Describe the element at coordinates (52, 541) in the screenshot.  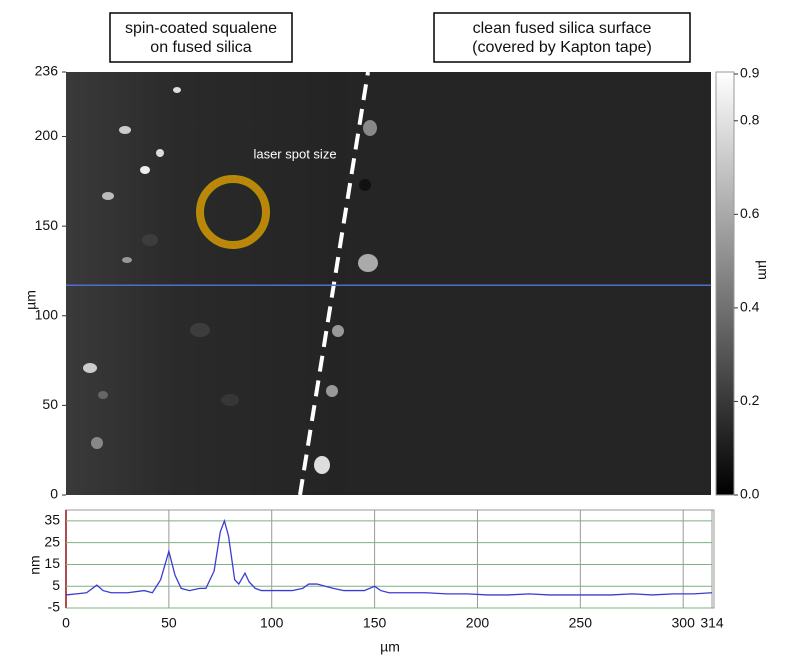
I see `y-tick-label: 25` at that location.